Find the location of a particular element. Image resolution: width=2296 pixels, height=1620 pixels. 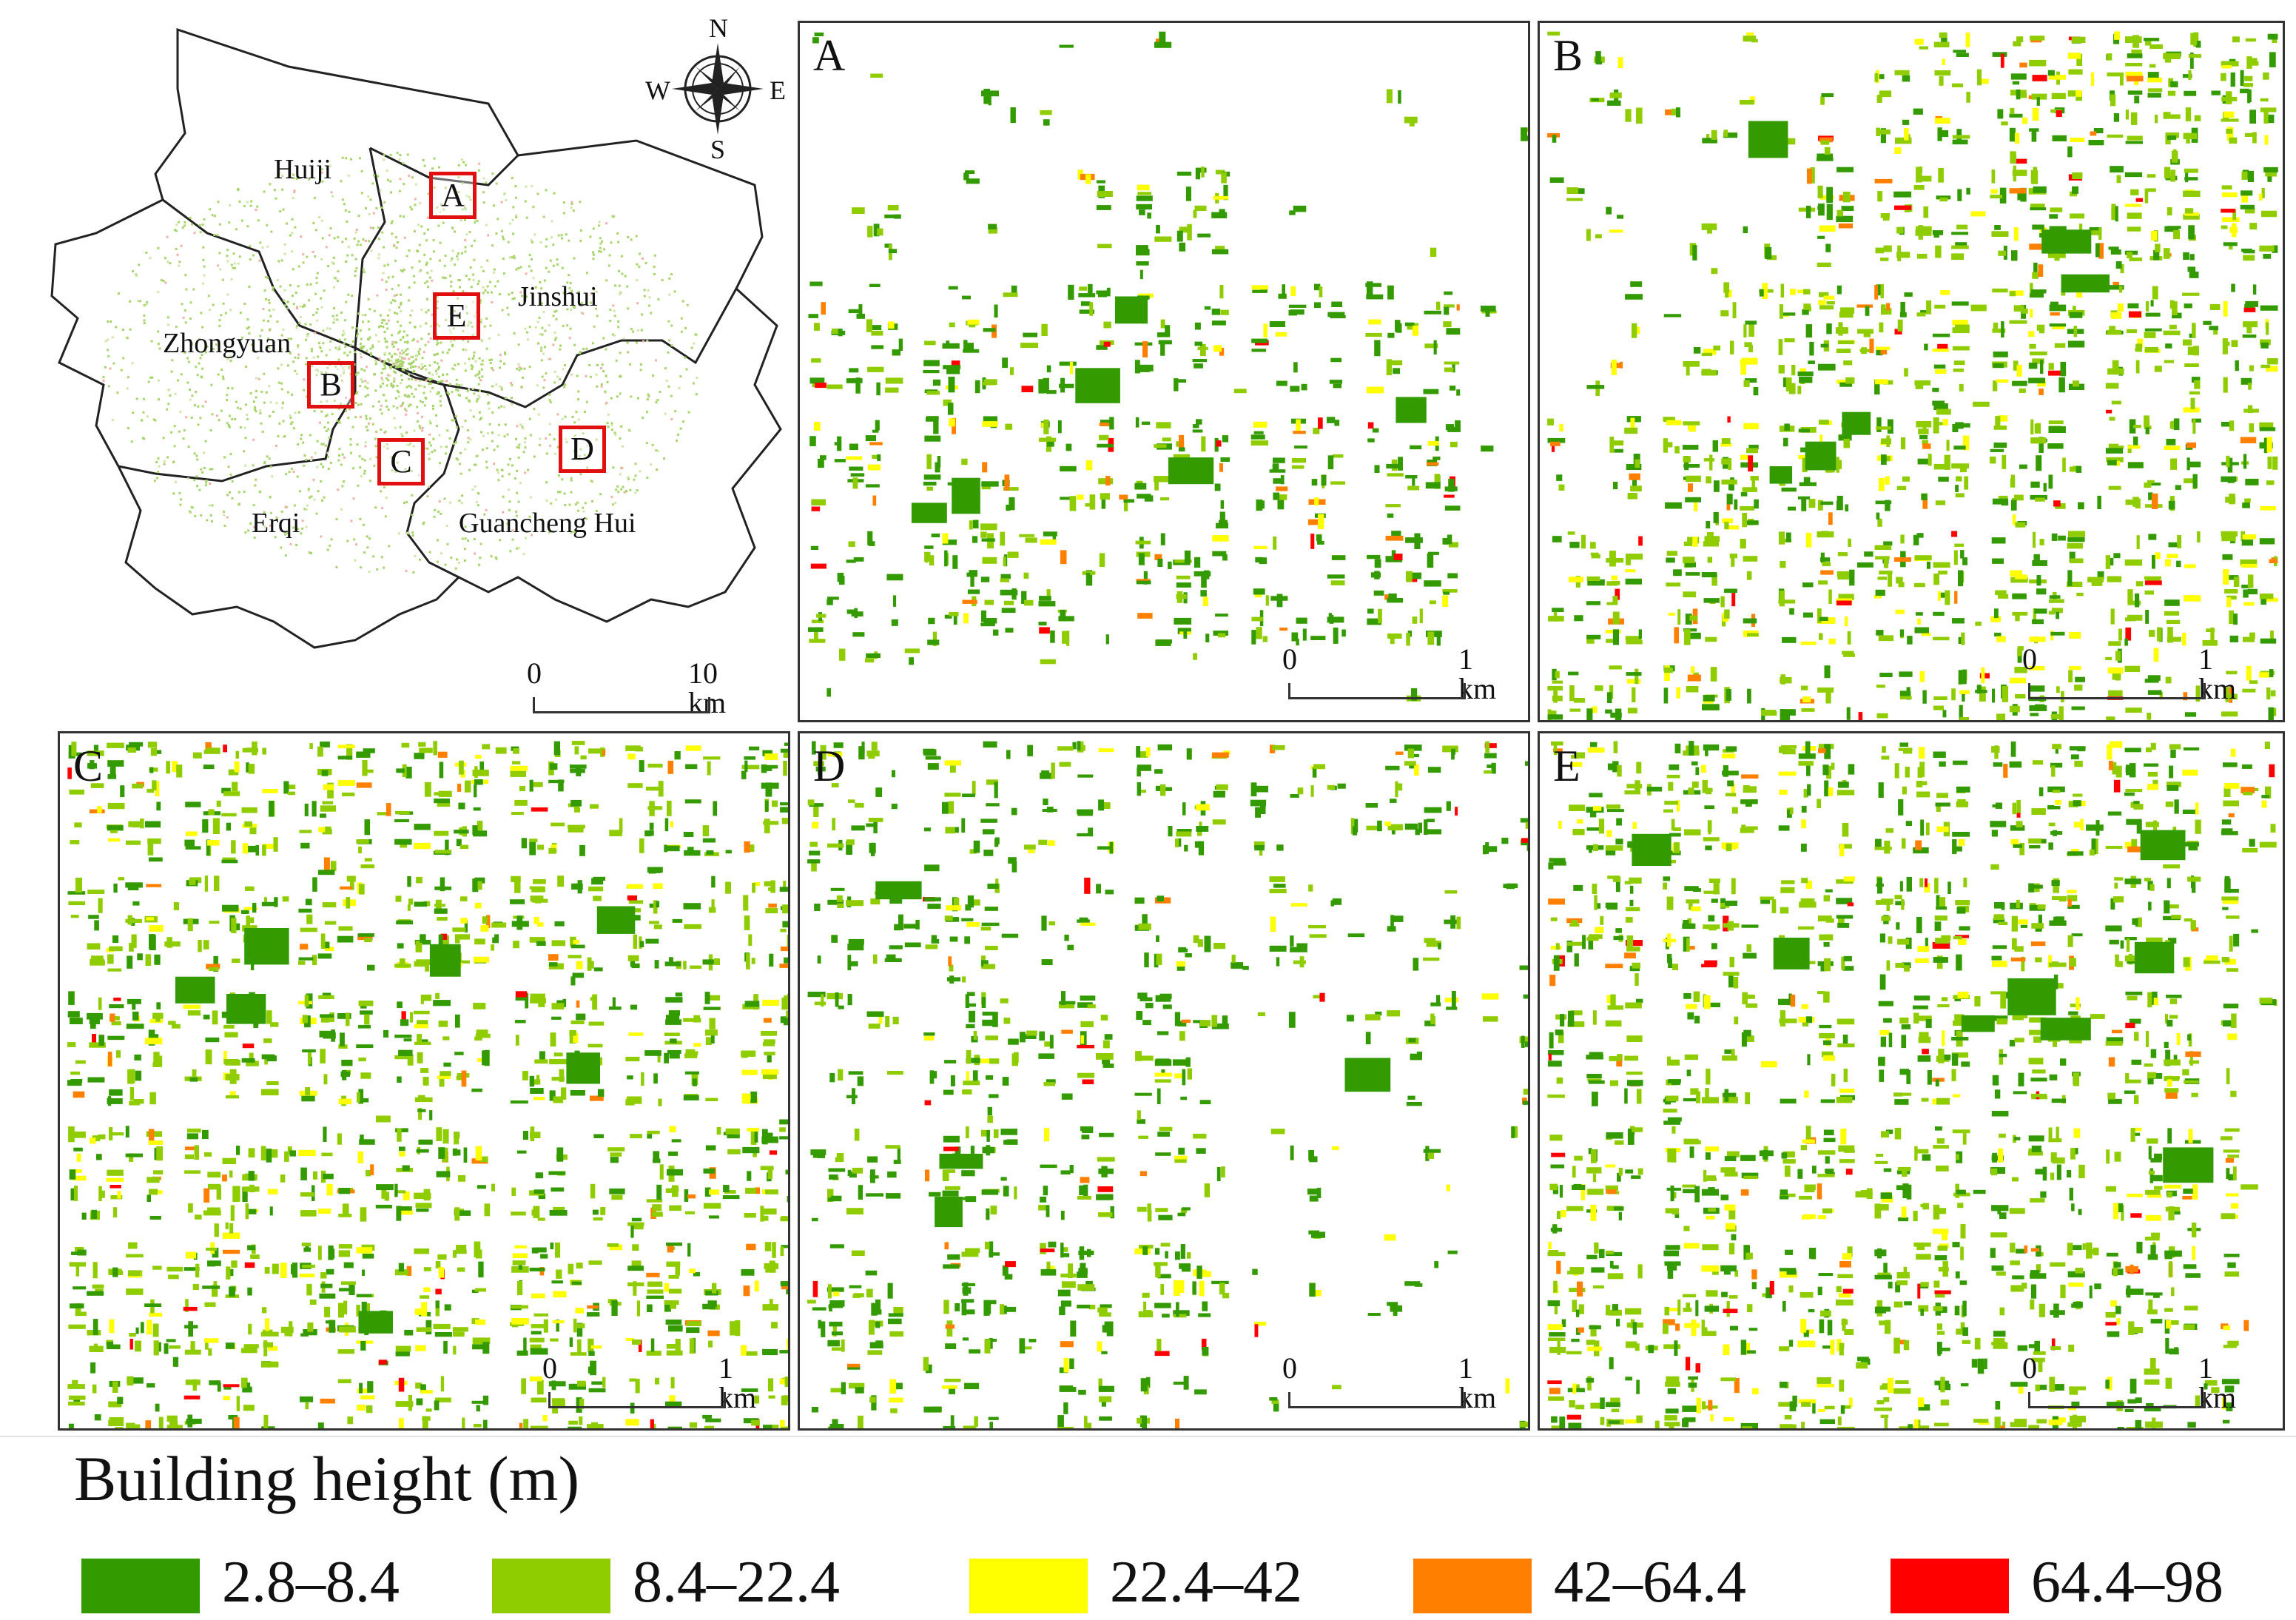

inset-box-e: E is located at coordinates (456, 316).